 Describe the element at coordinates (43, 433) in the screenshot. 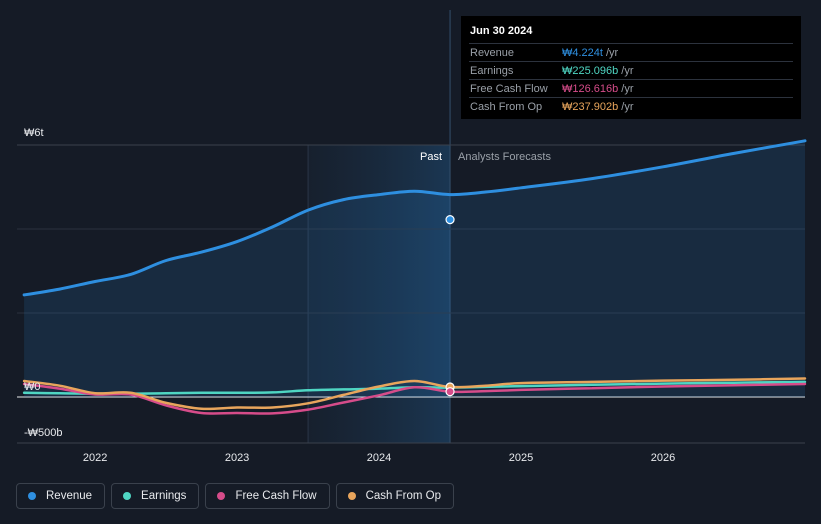

I see `y-tick-label: -₩500b` at that location.